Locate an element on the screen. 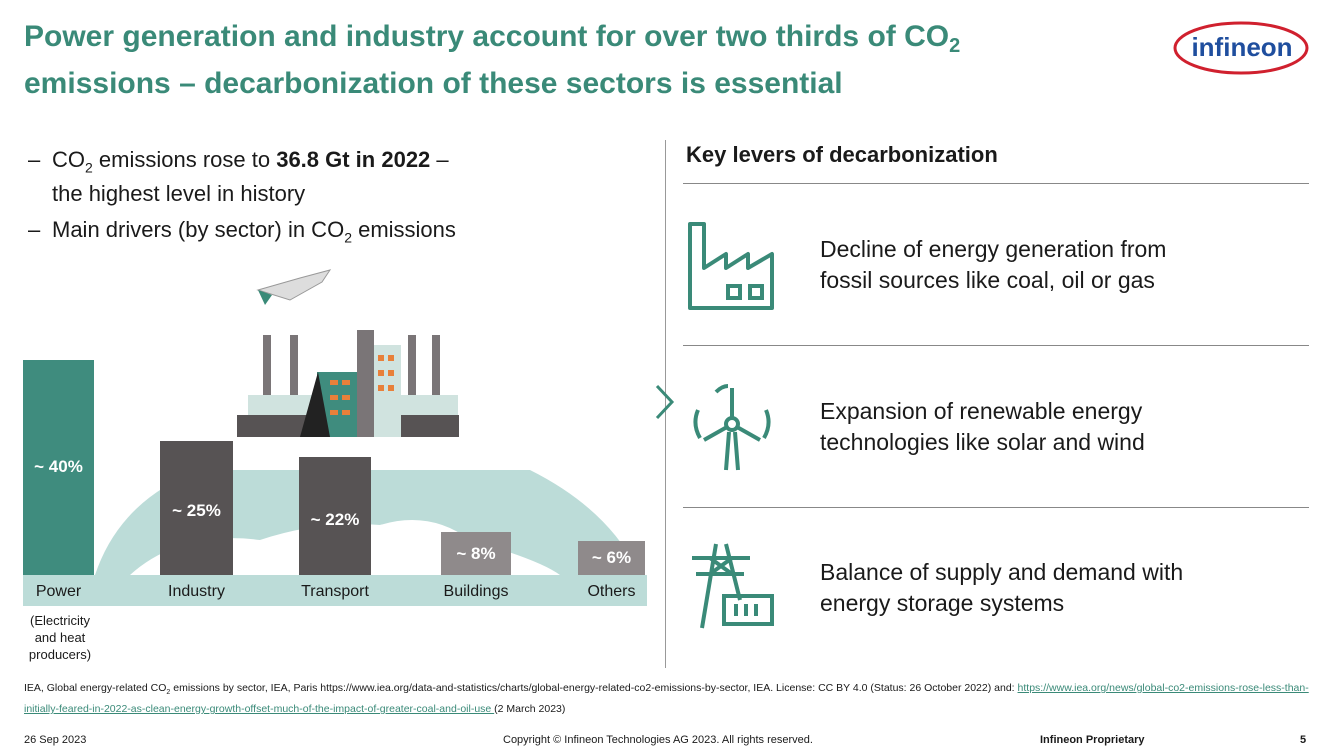 The width and height of the screenshot is (1334, 754). svg-text: infineon is located at coordinates (1241, 47).